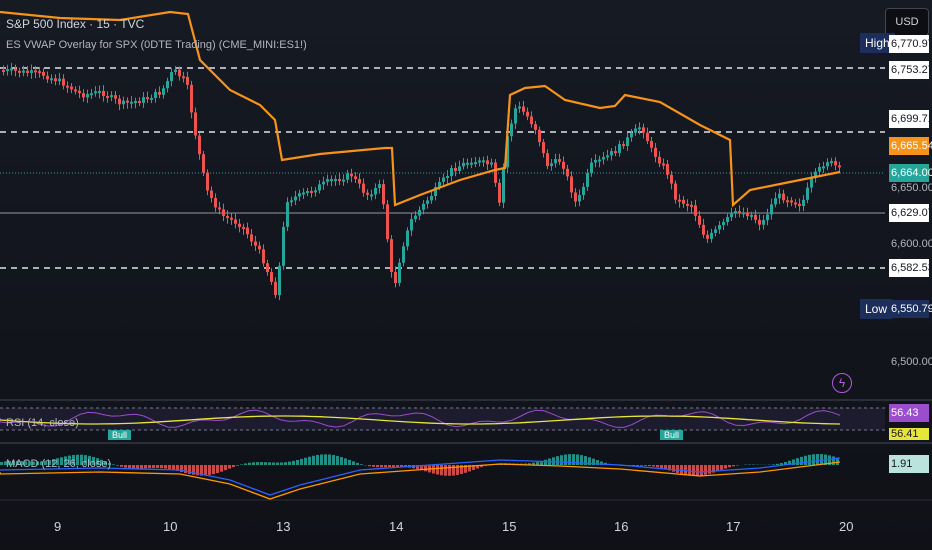 Image resolution: width=932 pixels, height=550 pixels. I want to click on currency-button: USD, so click(907, 22).